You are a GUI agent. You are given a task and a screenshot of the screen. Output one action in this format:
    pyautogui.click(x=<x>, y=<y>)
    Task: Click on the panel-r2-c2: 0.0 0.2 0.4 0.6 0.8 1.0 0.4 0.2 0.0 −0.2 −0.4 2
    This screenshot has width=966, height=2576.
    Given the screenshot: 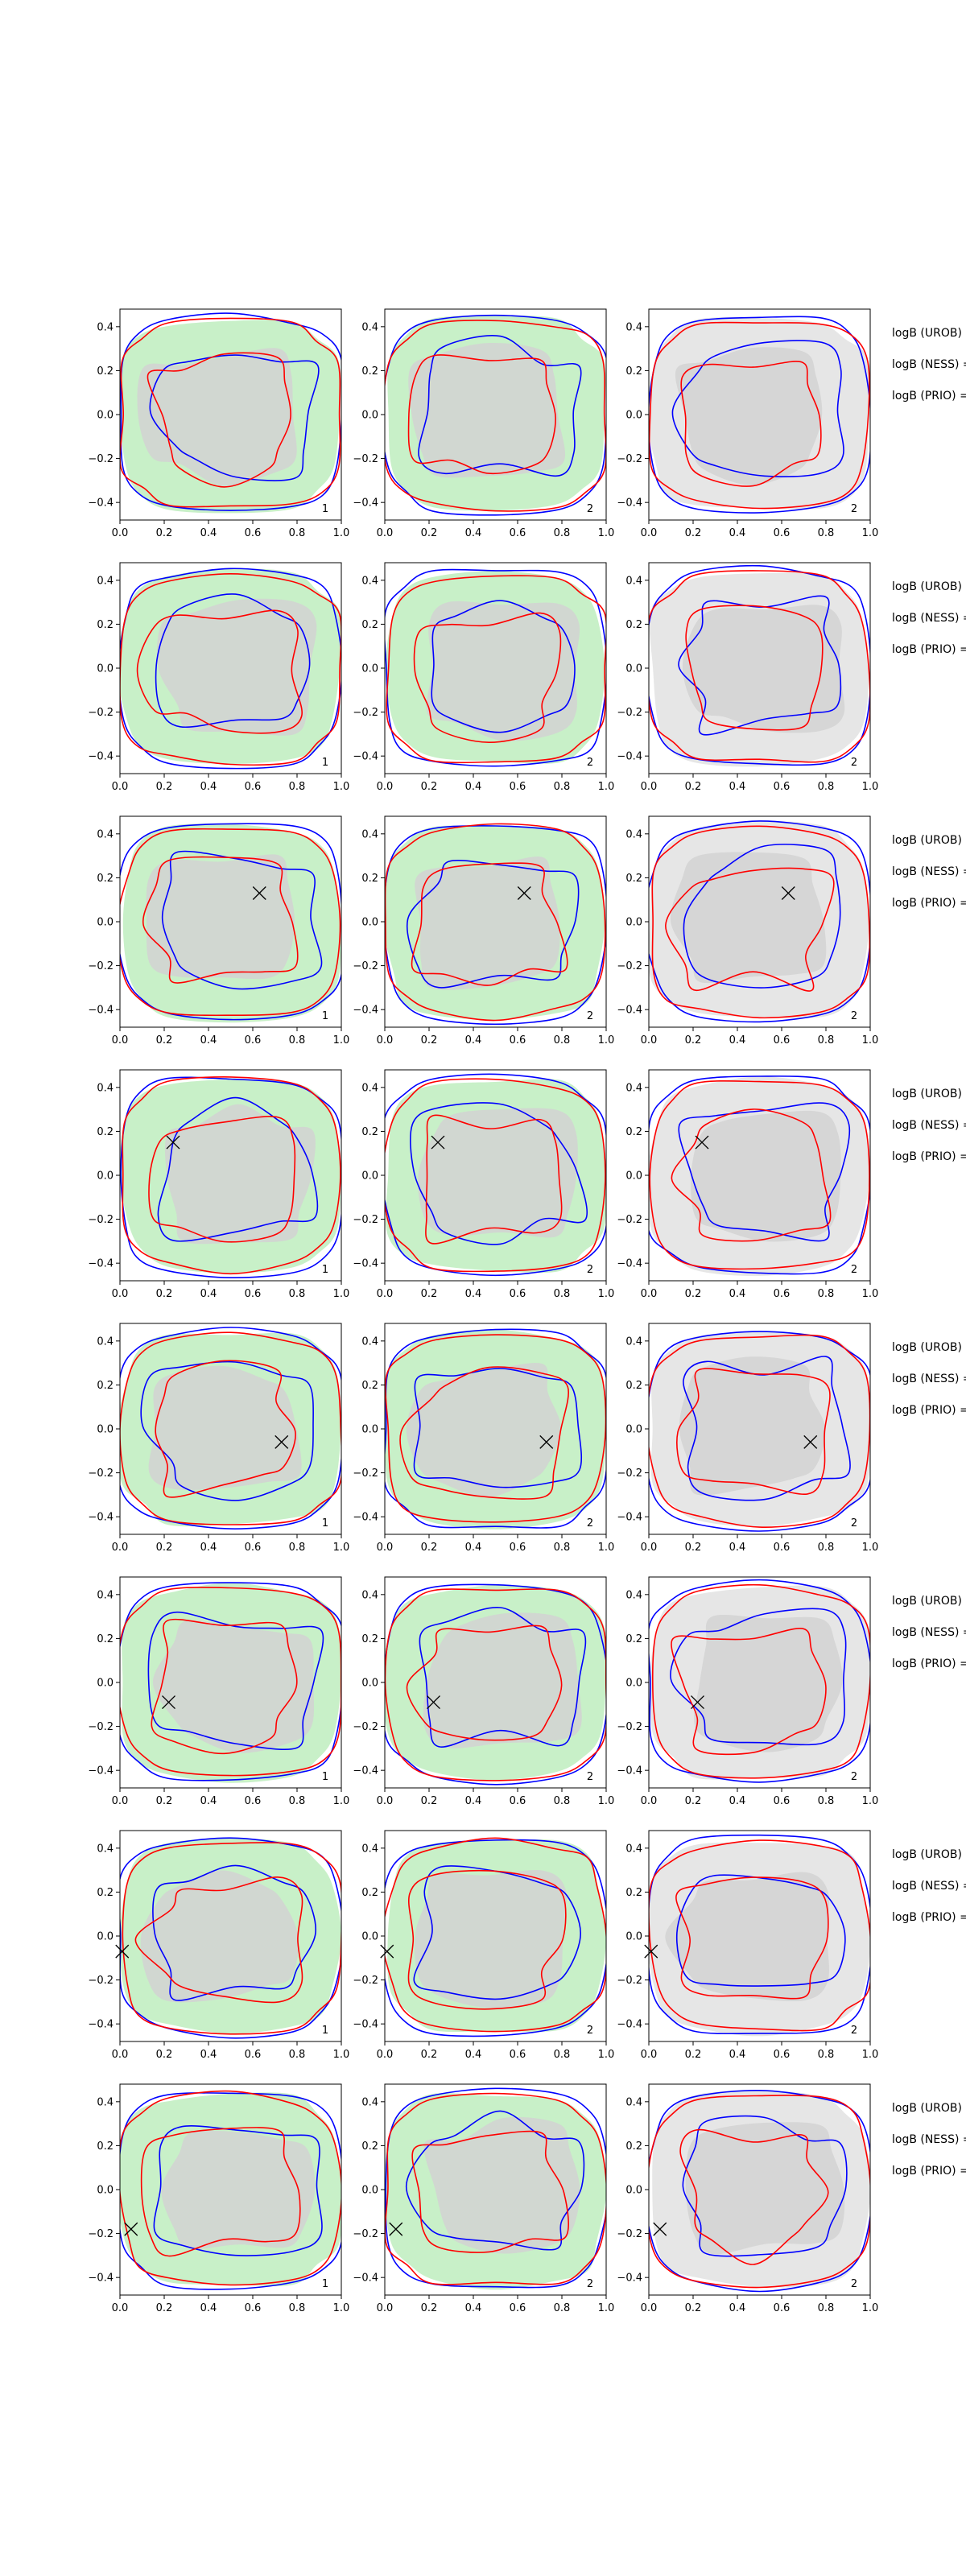 What is the action you would take?
    pyautogui.click(x=484, y=677)
    